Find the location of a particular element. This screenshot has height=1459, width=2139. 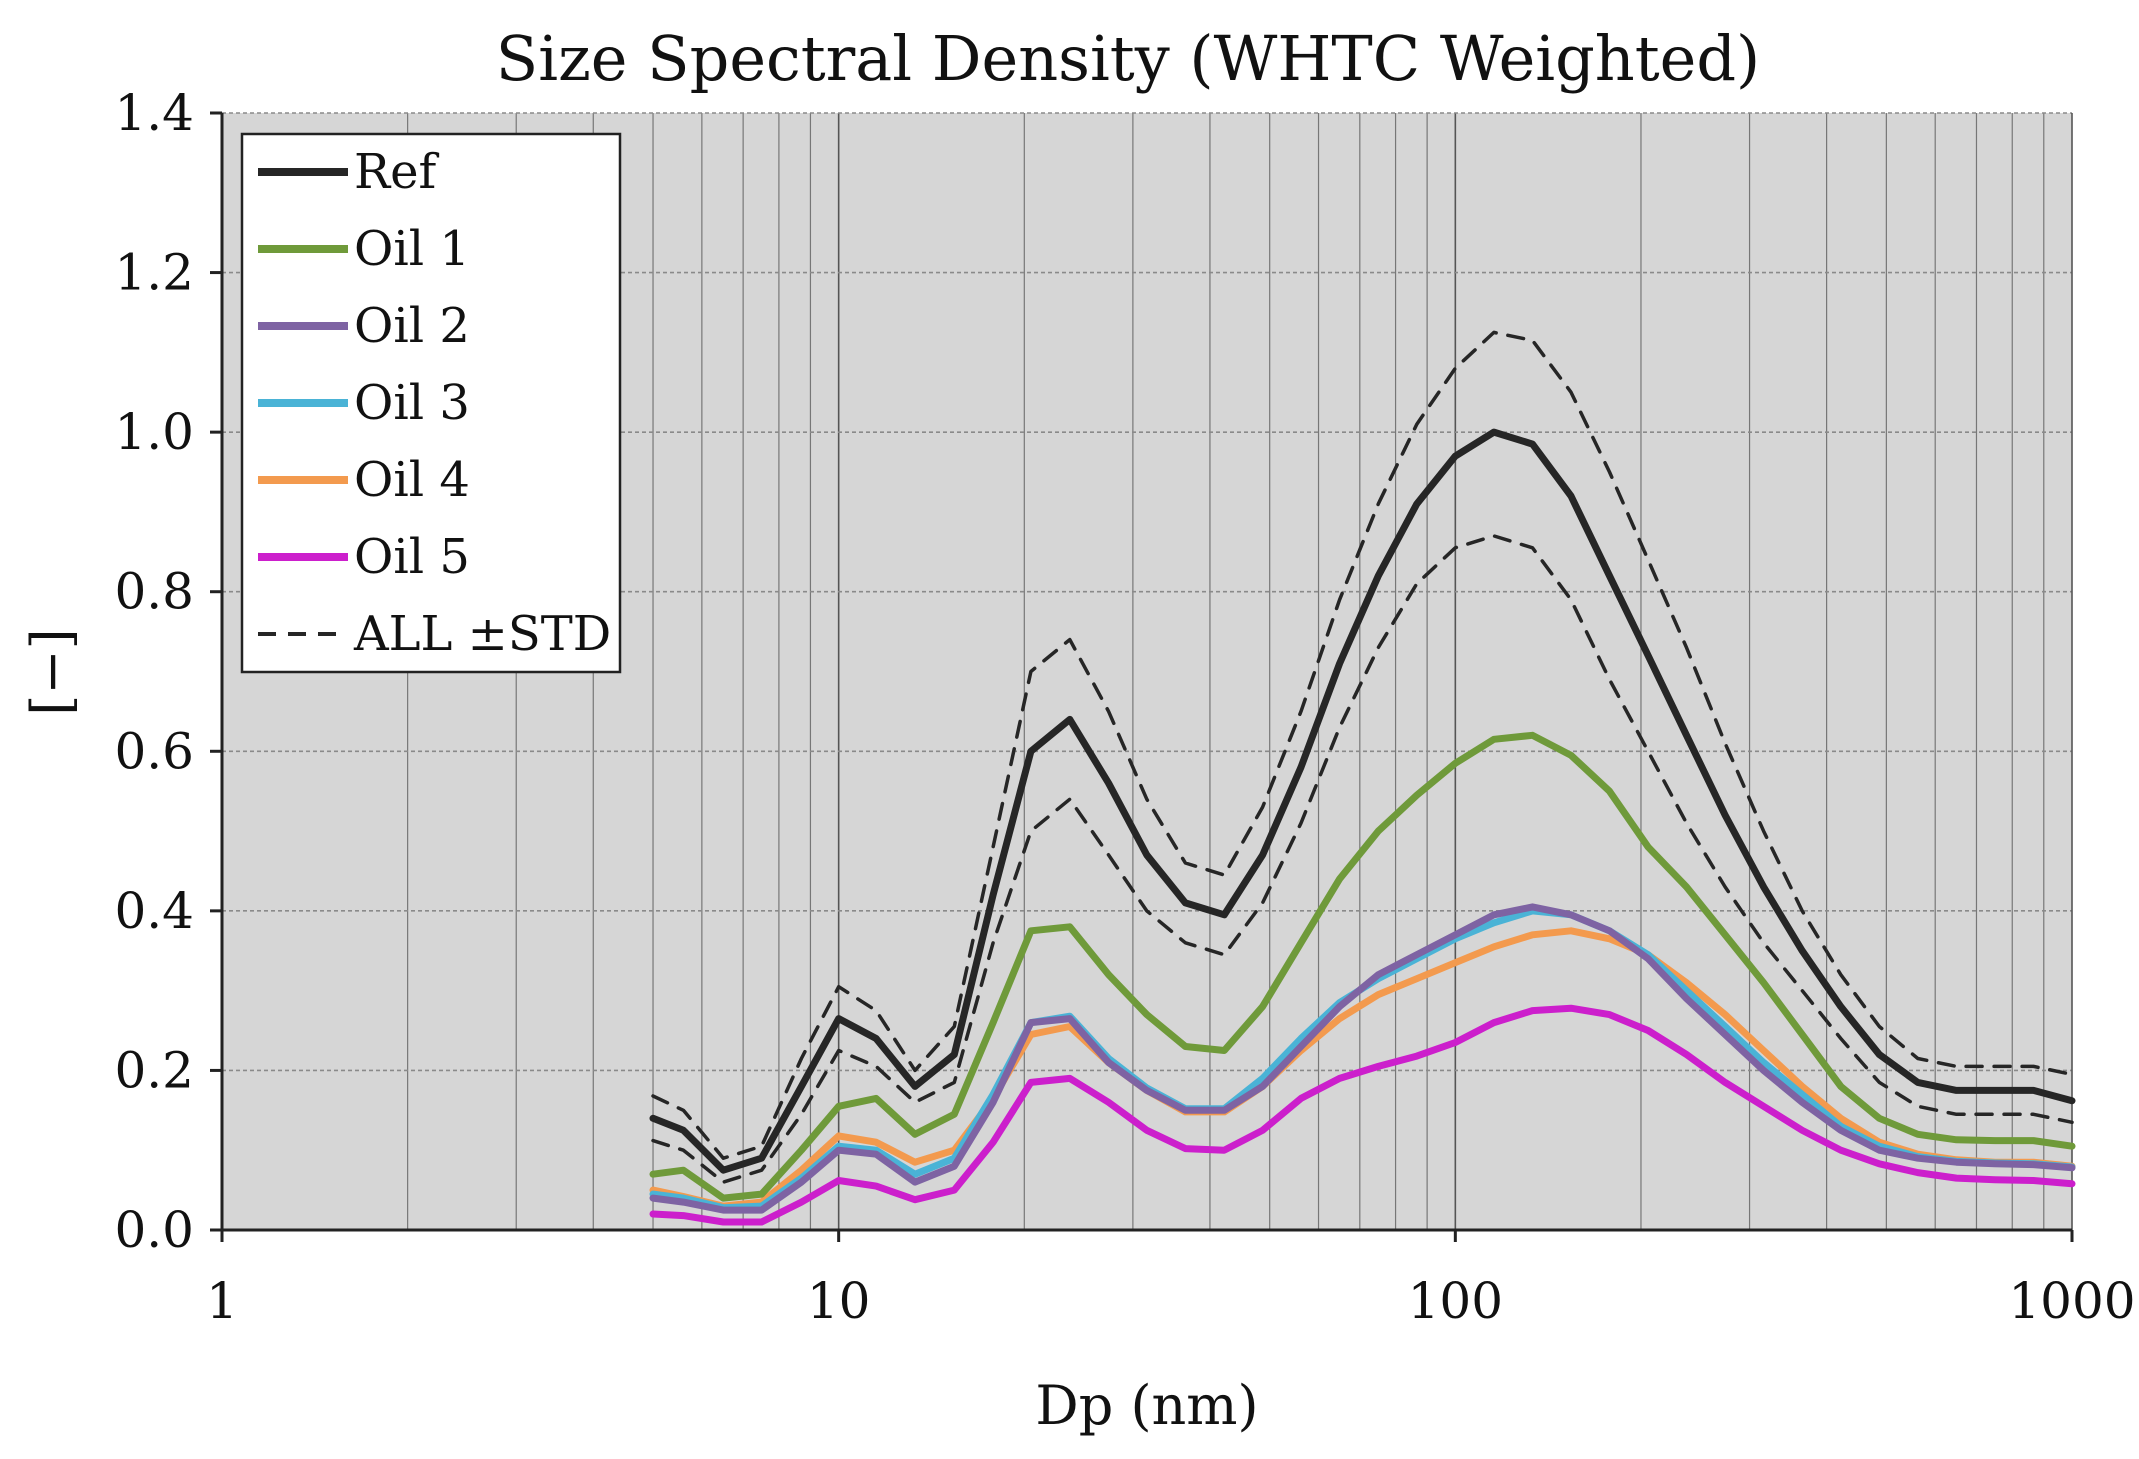

x-tick-label: 1000 is located at coordinates (2071, 1301).